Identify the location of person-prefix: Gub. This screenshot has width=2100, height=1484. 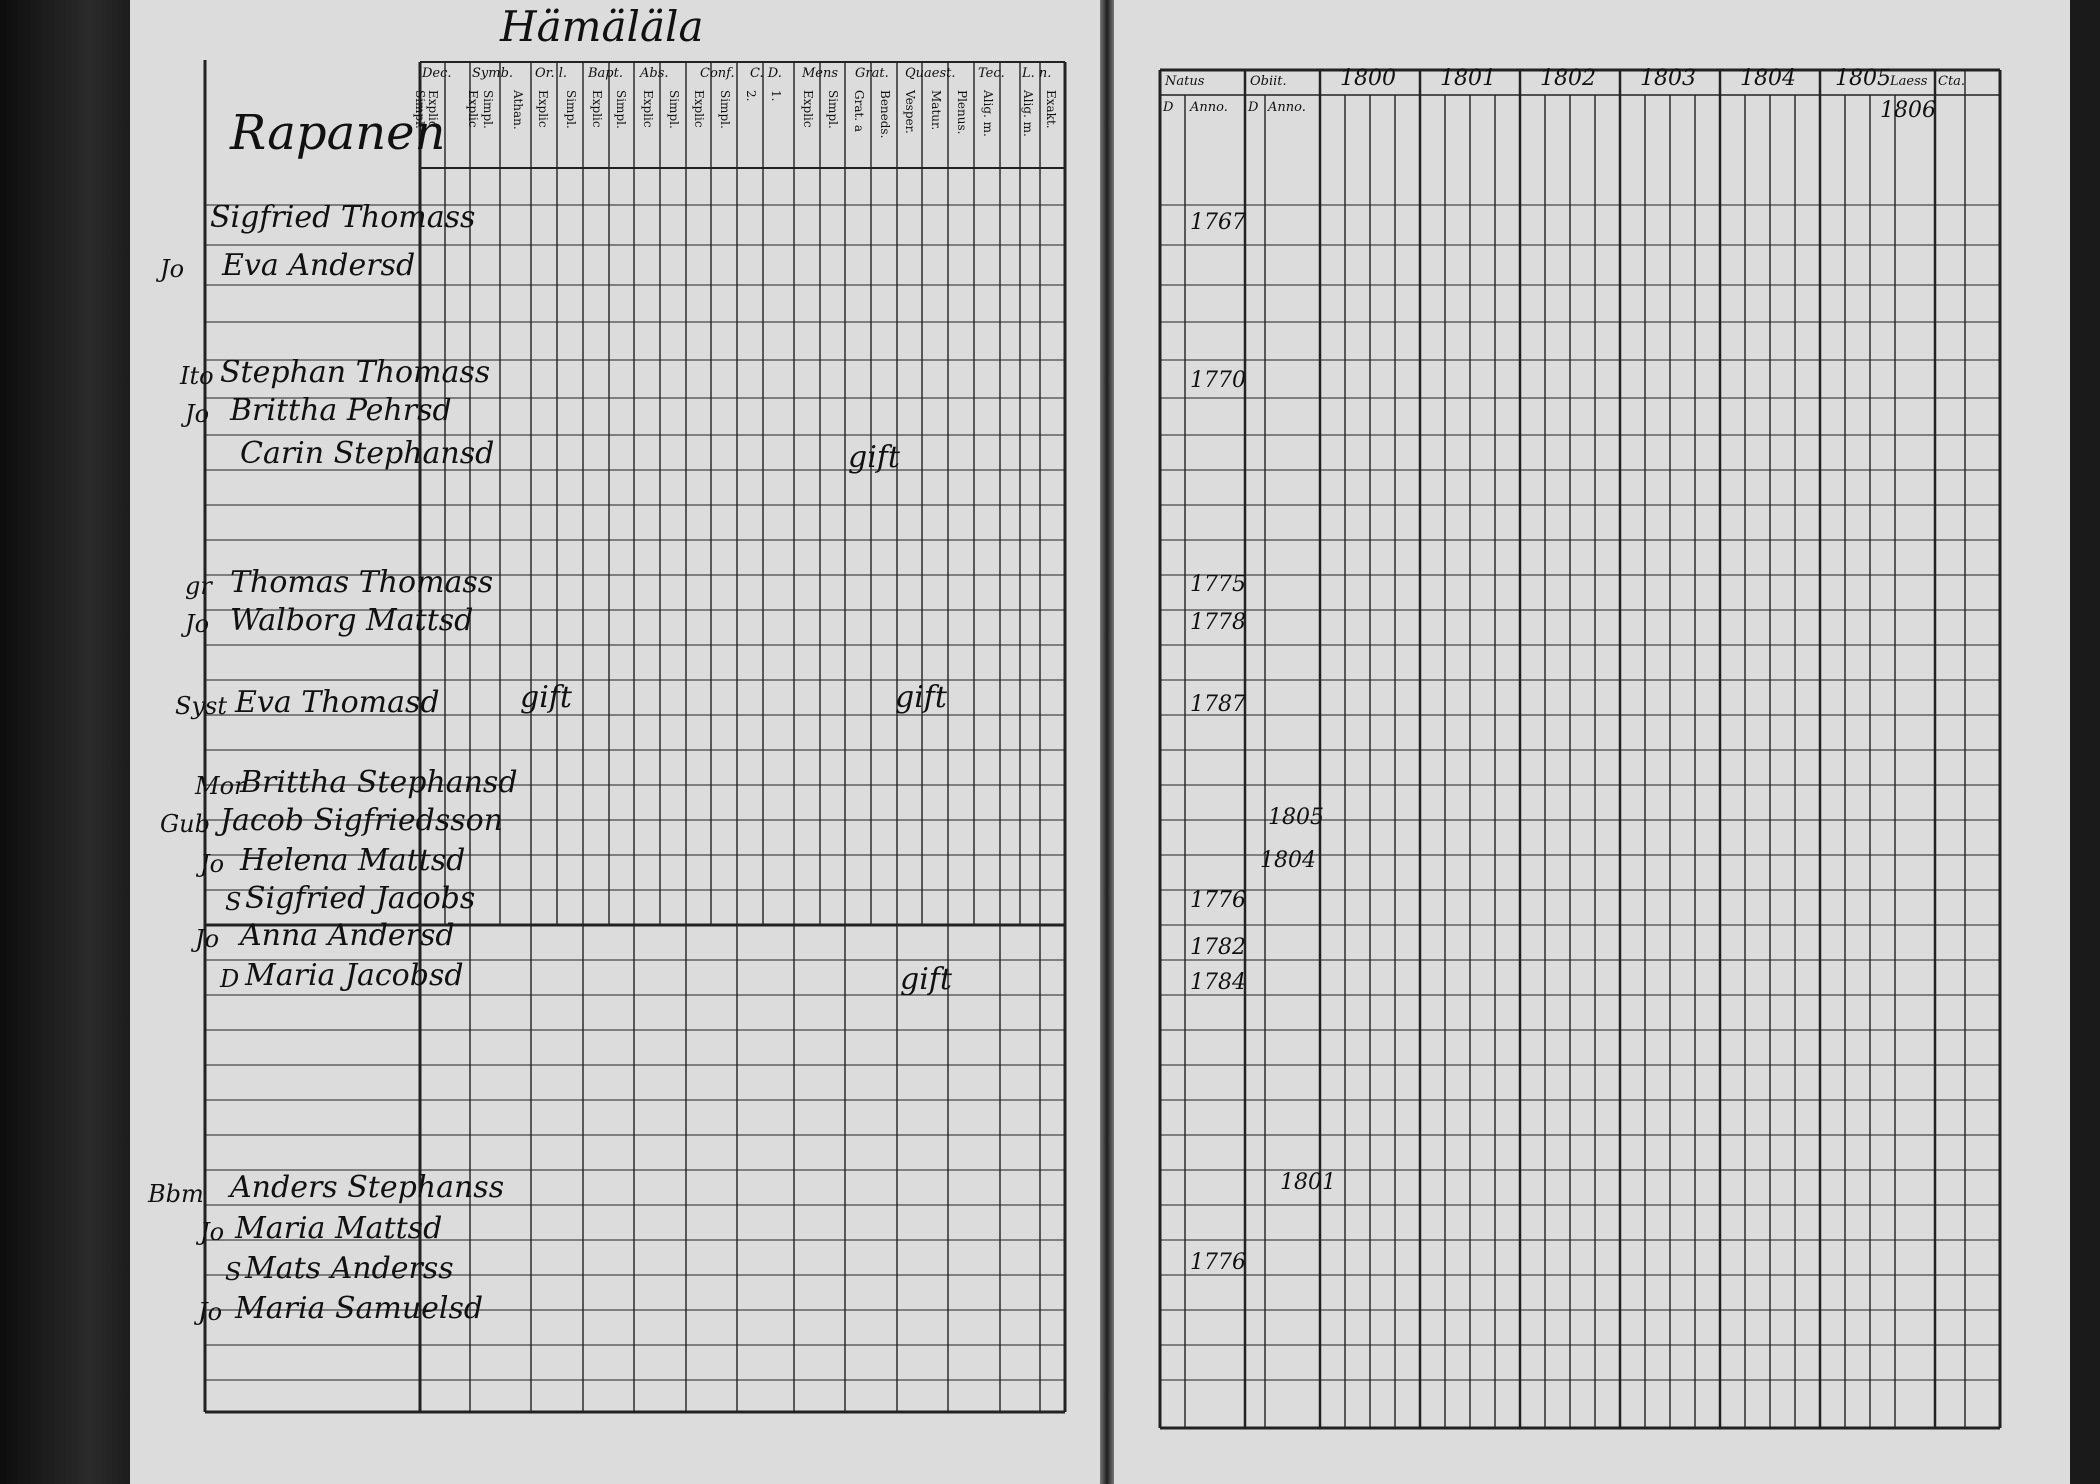
(185, 824).